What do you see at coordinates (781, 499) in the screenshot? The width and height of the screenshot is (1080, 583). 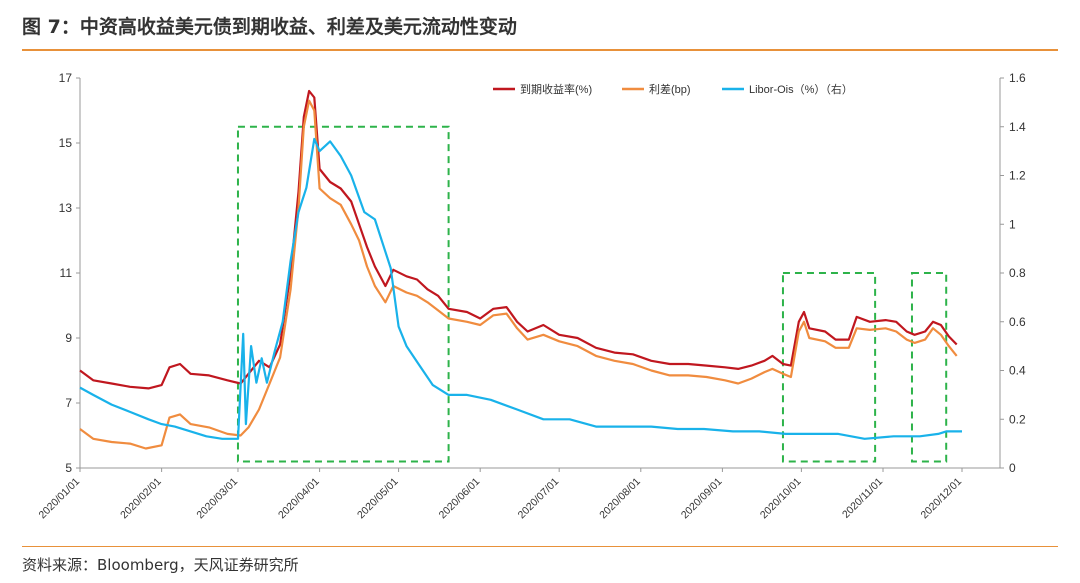 I see `x-tick-label: 2020/10/01` at bounding box center [781, 499].